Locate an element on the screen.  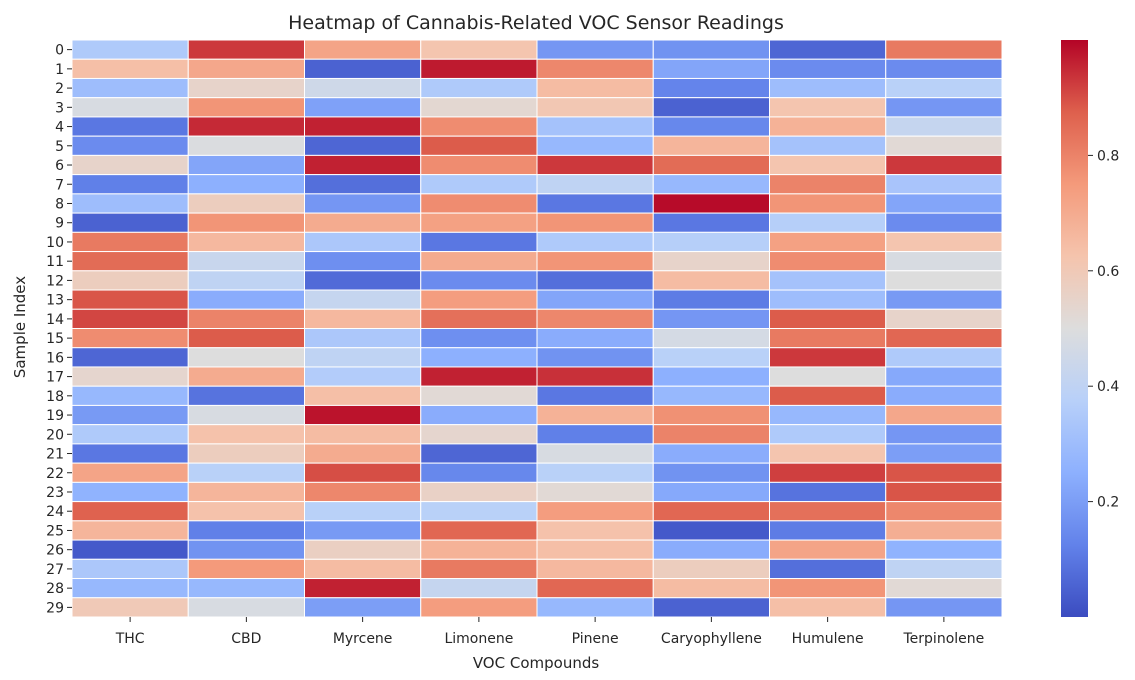
y-tick-label: 3 is located at coordinates (59, 108).